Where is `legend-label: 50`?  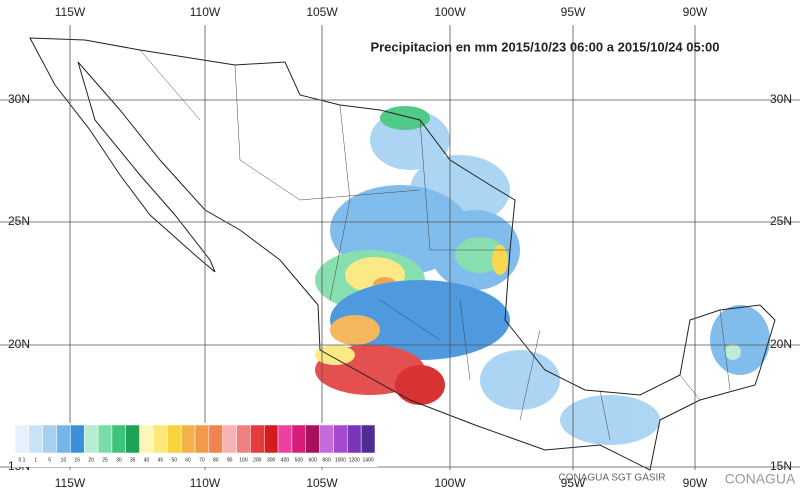
legend-label: 50 is located at coordinates (174, 460).